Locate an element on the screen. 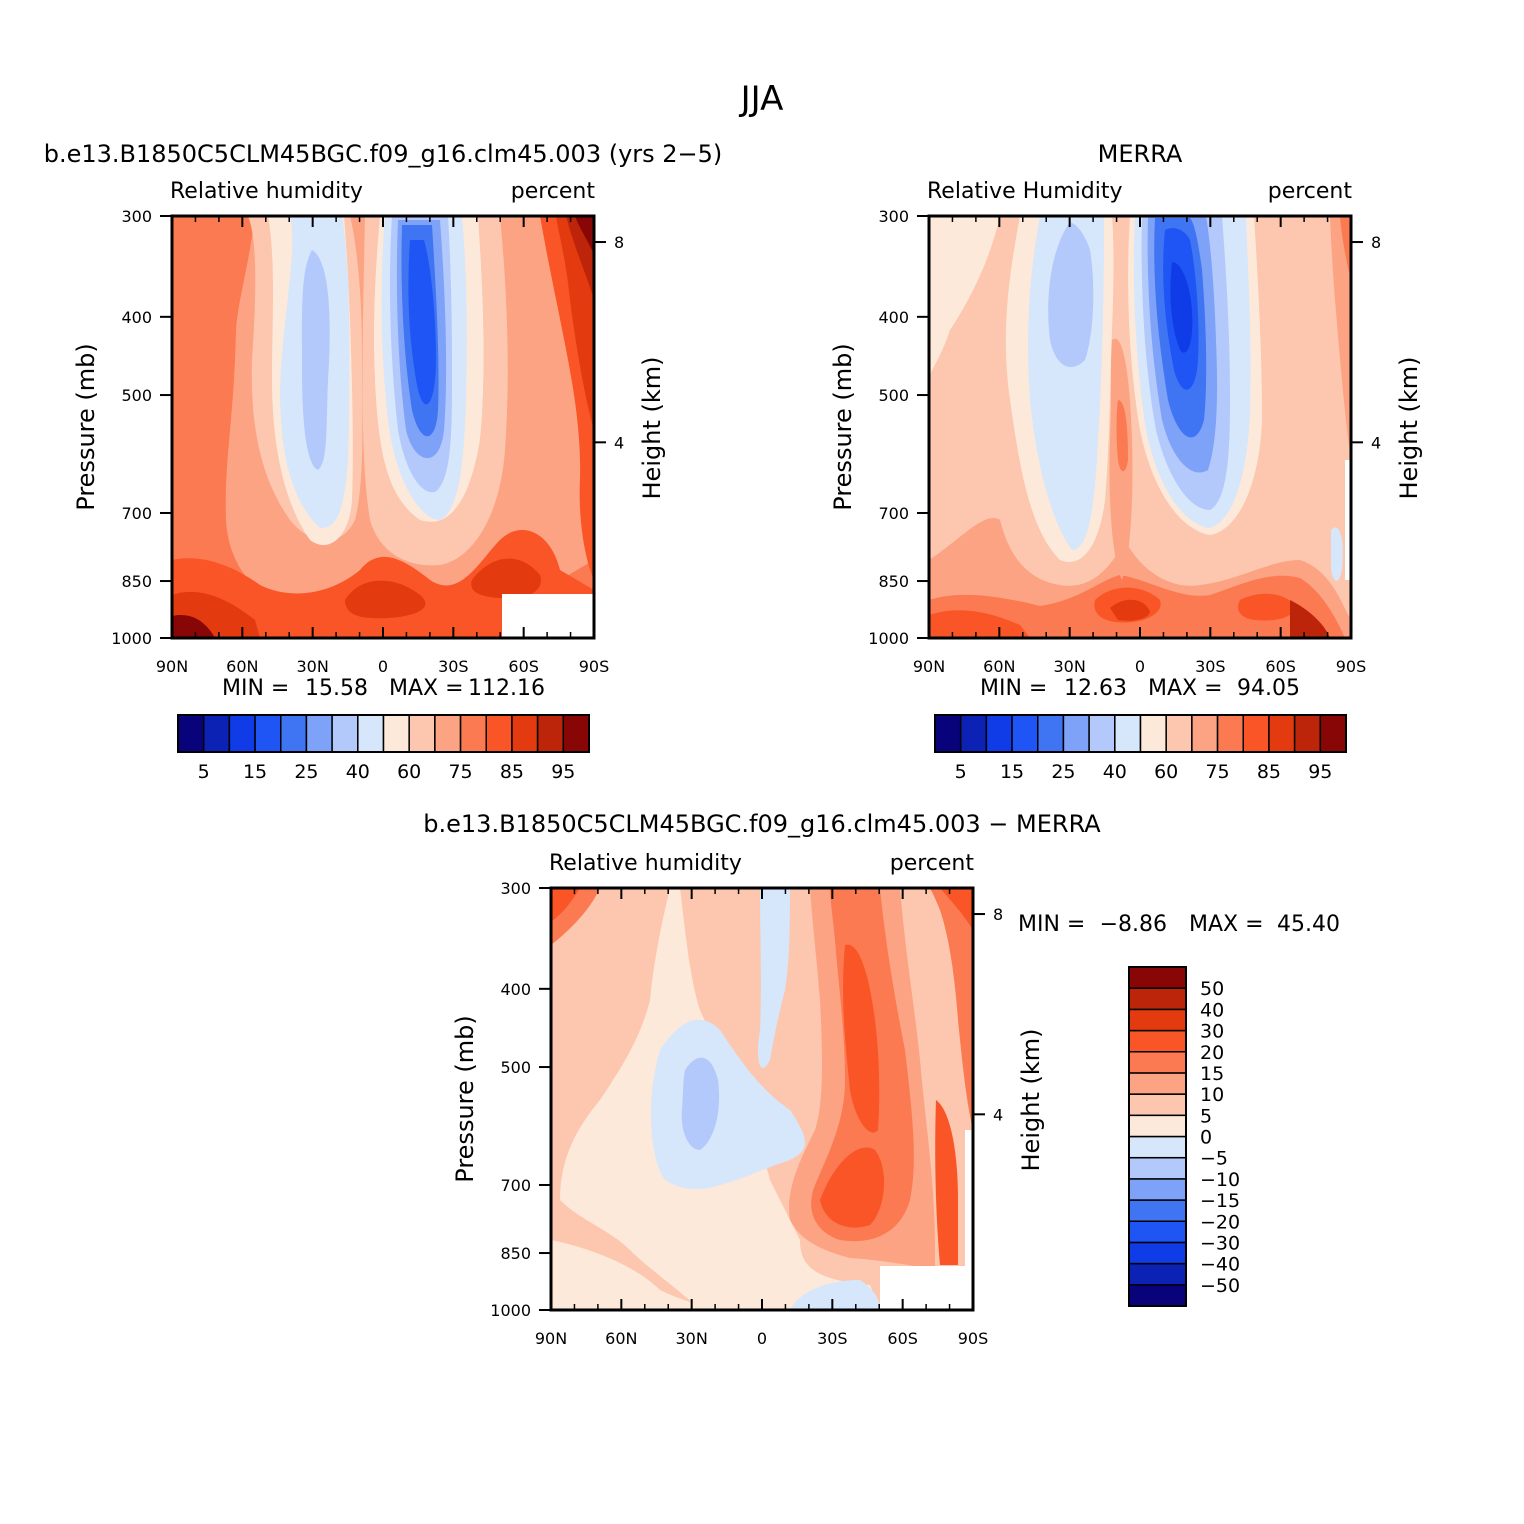  panel-obs-title: MERRA is located at coordinates (1140, 154).